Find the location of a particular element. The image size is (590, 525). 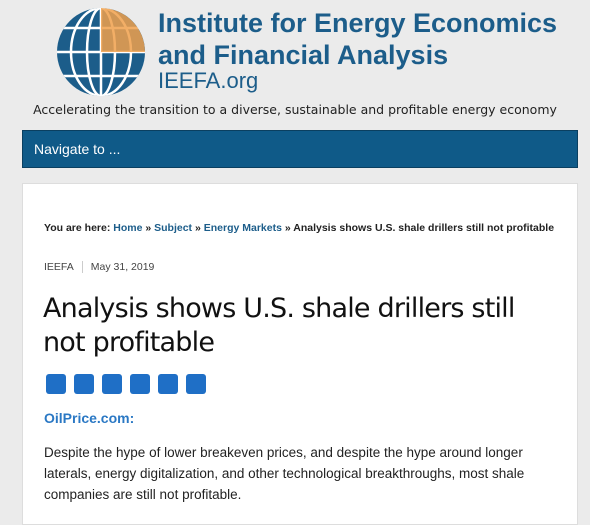

share-email is located at coordinates (140, 384).